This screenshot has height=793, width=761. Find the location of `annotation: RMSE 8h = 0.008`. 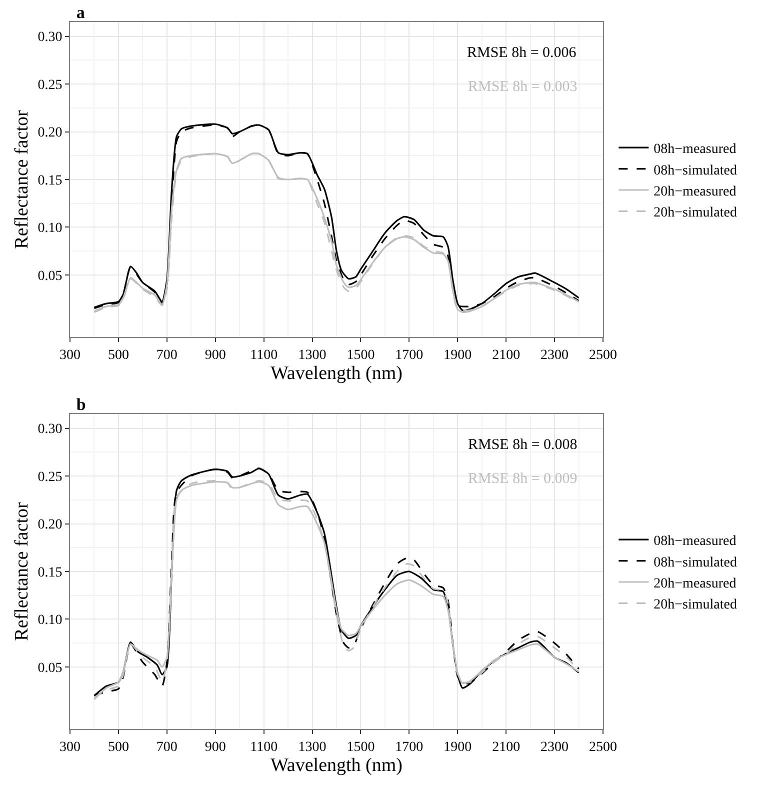

annotation: RMSE 8h = 0.008 is located at coordinates (523, 445).